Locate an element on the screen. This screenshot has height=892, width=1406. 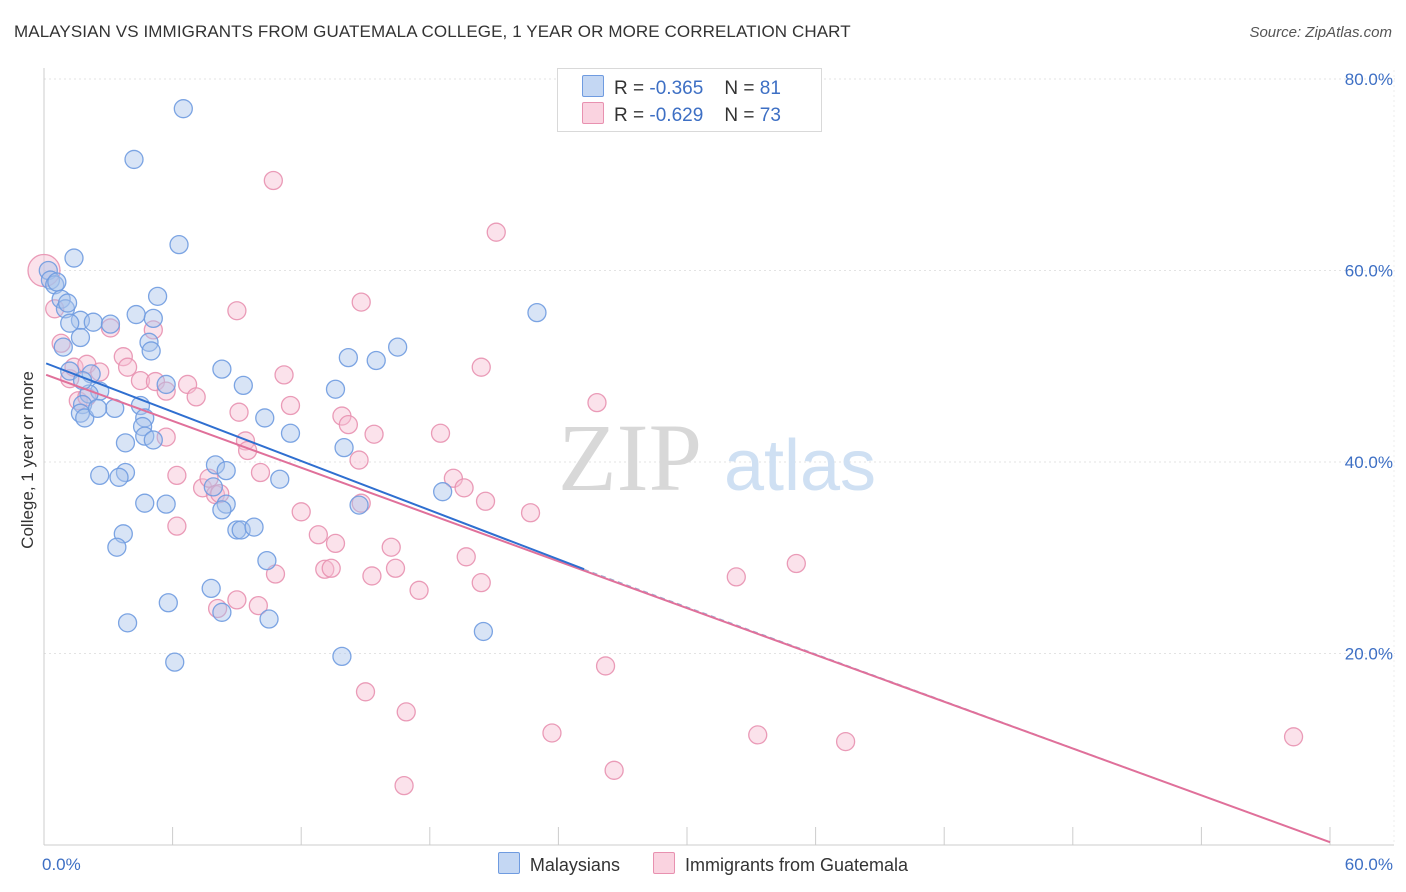
legend-swatch-malaysians is located at coordinates (593, 86).